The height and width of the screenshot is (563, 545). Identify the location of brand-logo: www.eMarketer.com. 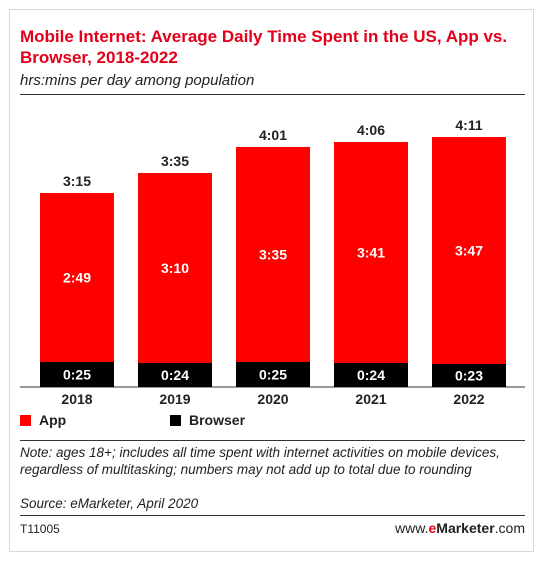
(460, 528).